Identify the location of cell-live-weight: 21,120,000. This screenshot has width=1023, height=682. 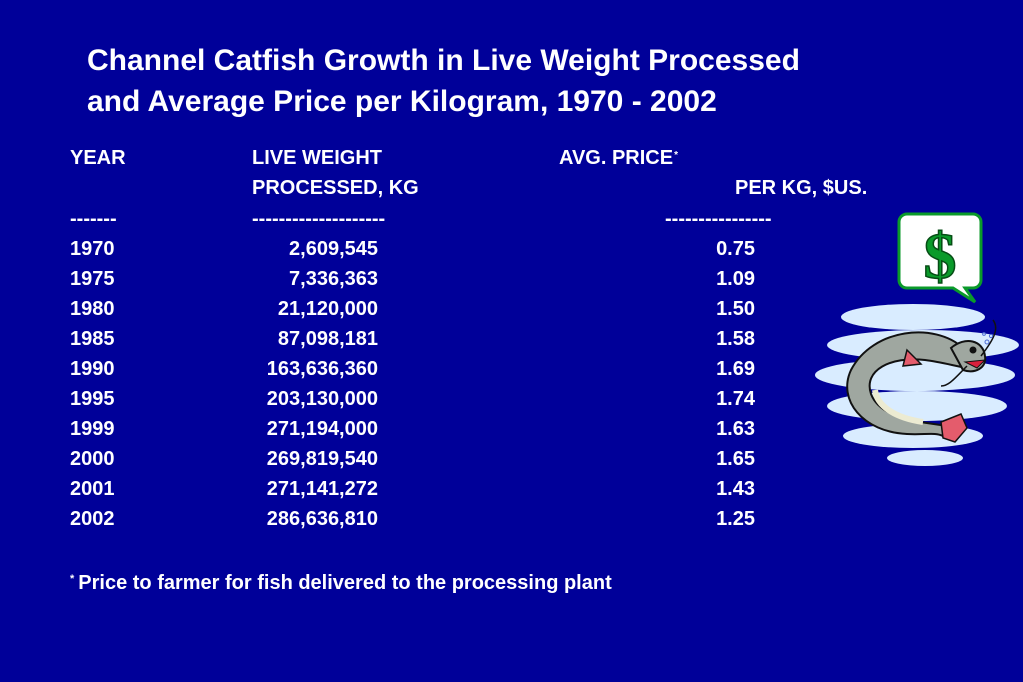
(327, 309).